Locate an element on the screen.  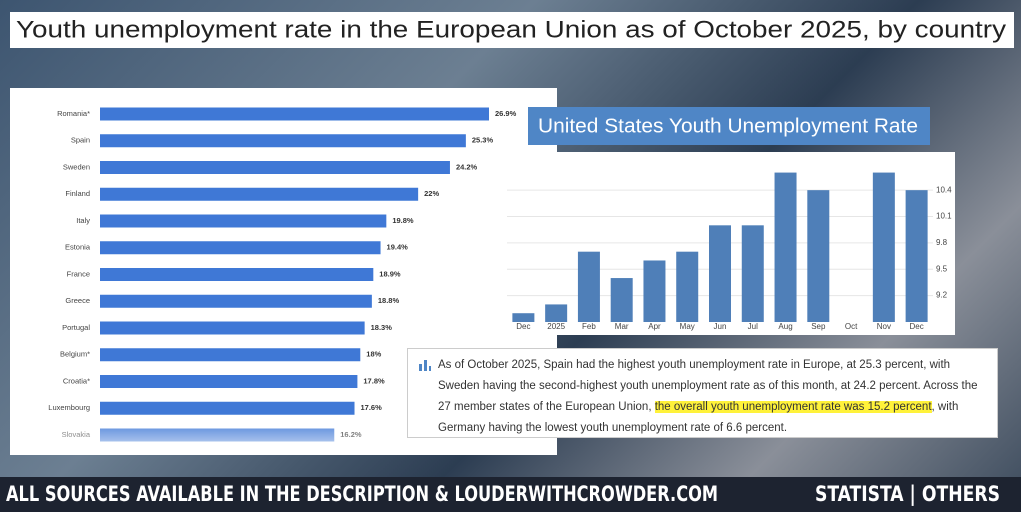
category-label: Belgium* is located at coordinates (75, 354).